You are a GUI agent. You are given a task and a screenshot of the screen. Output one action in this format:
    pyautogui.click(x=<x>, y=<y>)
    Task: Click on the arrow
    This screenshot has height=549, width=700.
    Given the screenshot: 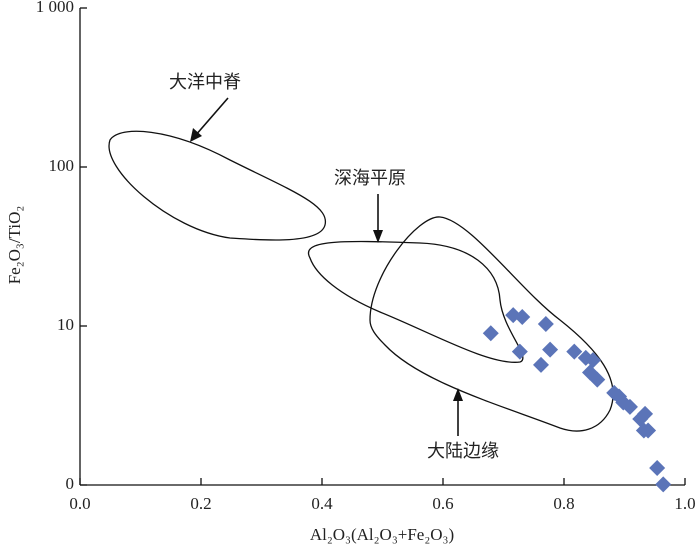 What is the action you would take?
    pyautogui.click(x=211, y=117)
    